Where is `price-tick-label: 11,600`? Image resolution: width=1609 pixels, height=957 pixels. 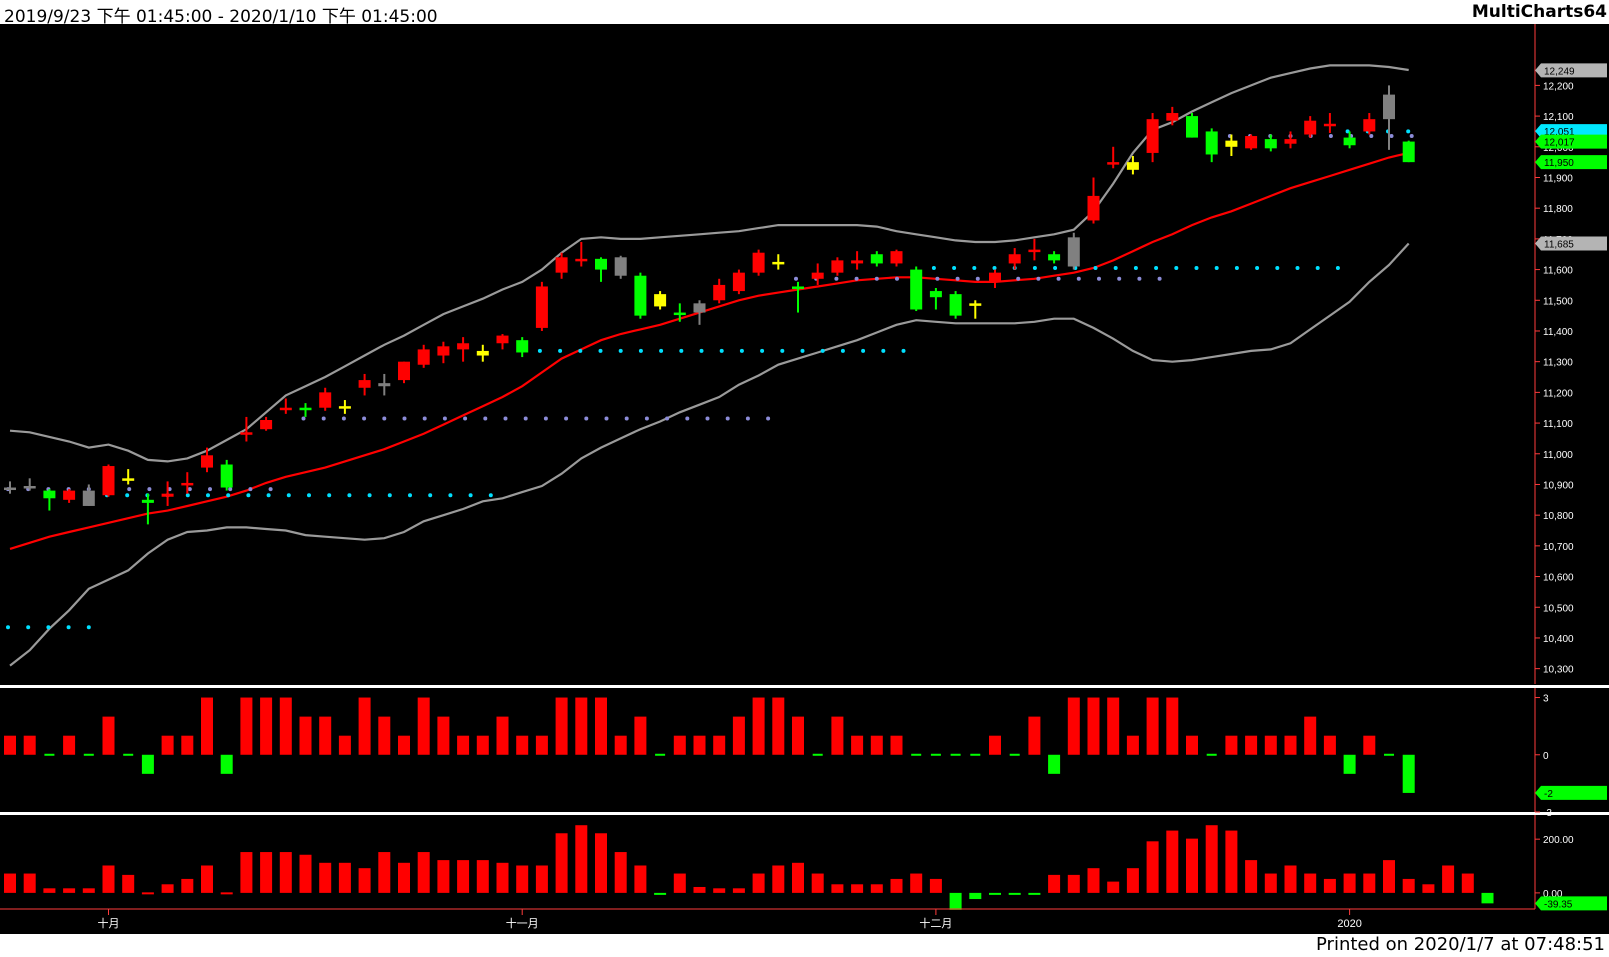
price-tick-label: 11,600 is located at coordinates (1558, 271).